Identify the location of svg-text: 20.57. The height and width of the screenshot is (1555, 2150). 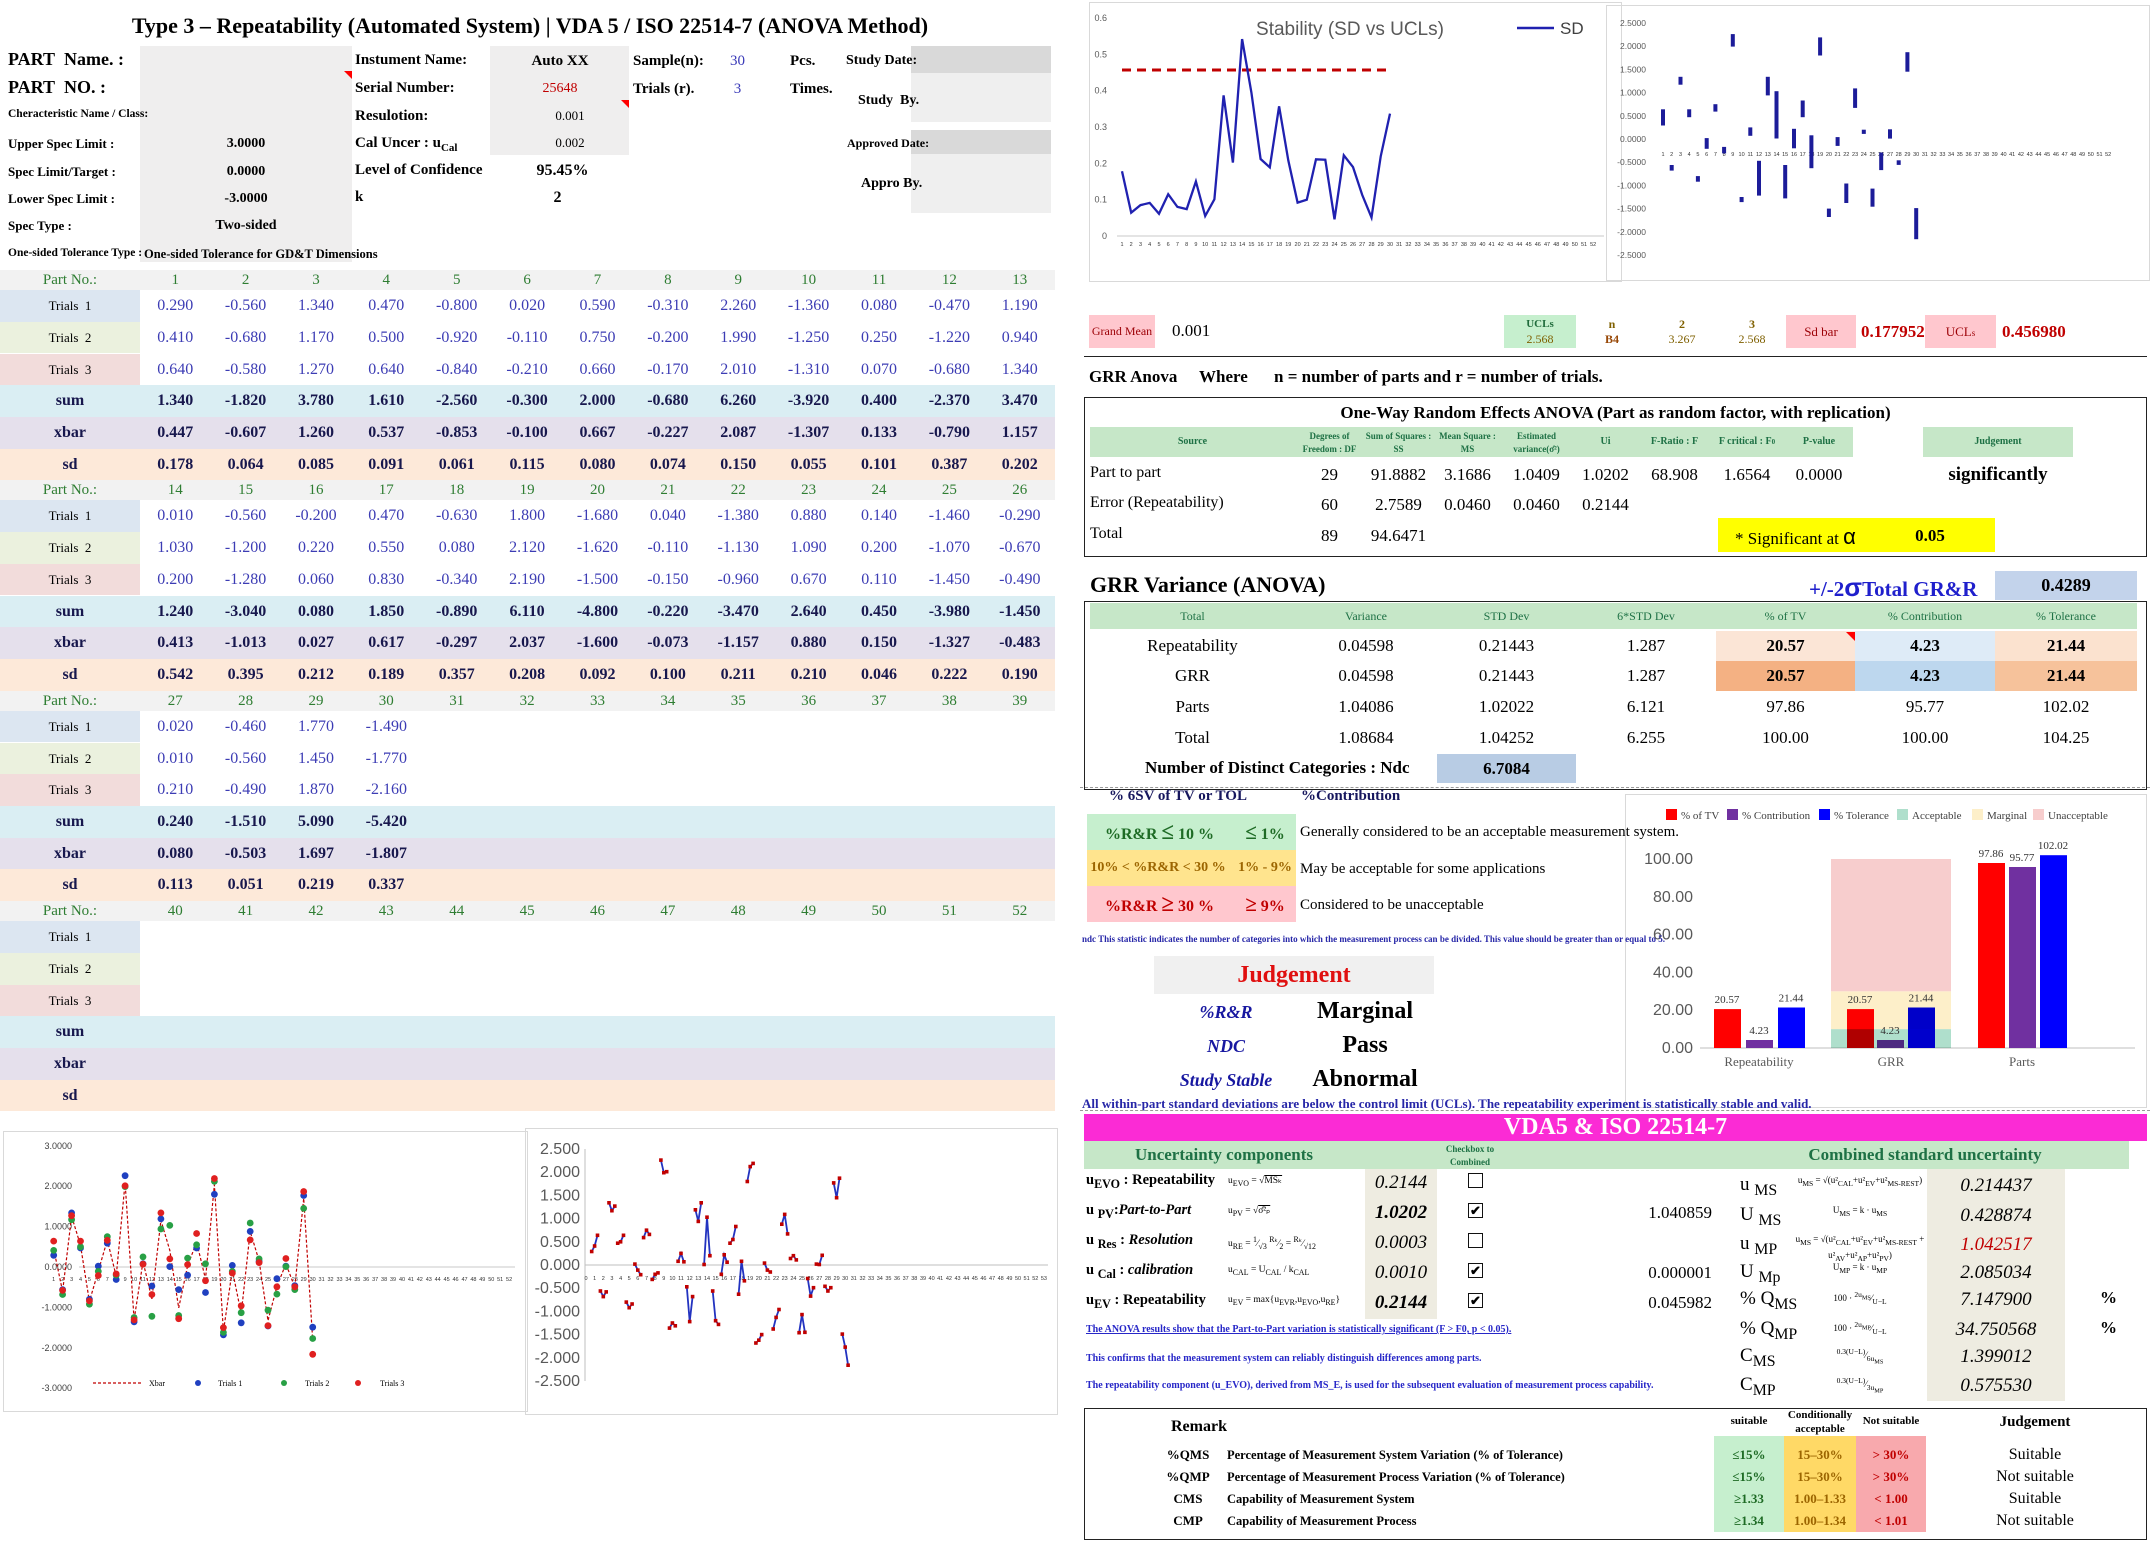
(1860, 1000).